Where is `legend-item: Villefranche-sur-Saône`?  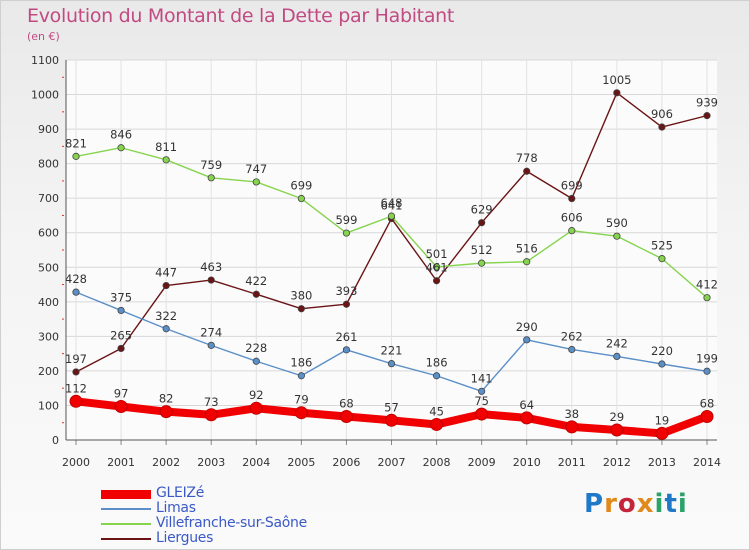 legend-item: Villefranche-sur-Saône is located at coordinates (231, 523).